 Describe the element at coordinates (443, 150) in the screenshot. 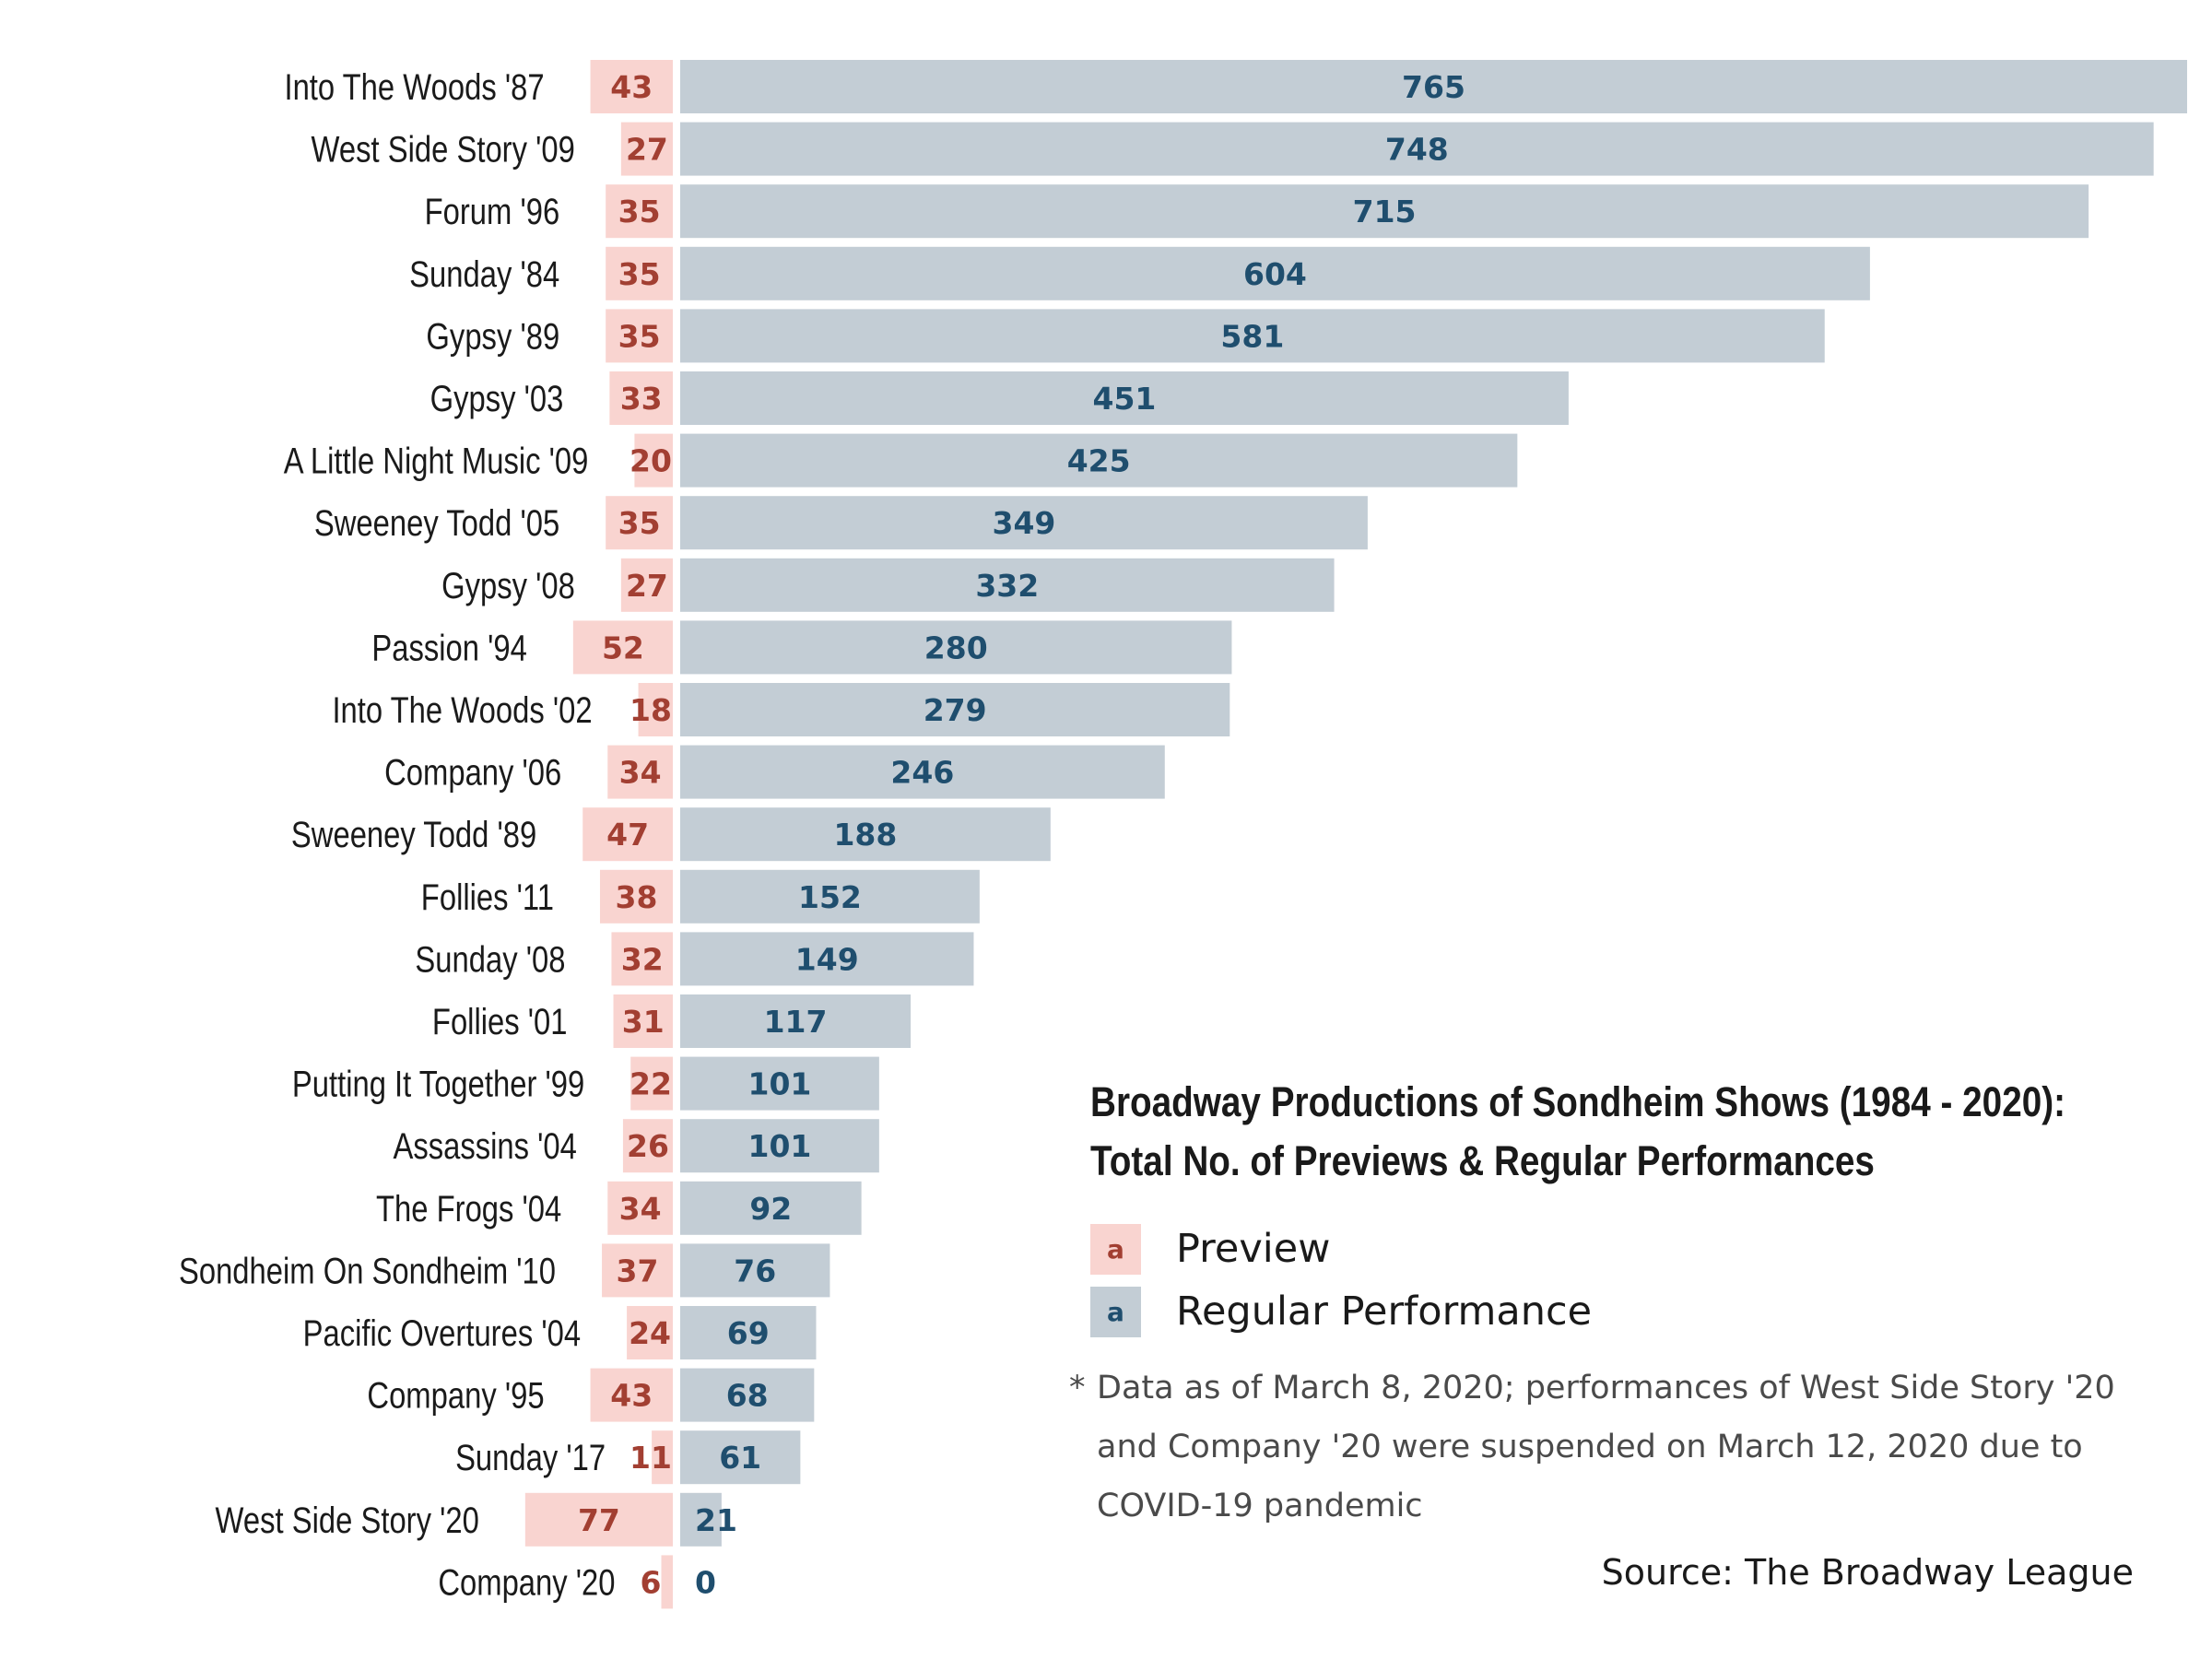

I see `category-label: West Side Story '09` at that location.